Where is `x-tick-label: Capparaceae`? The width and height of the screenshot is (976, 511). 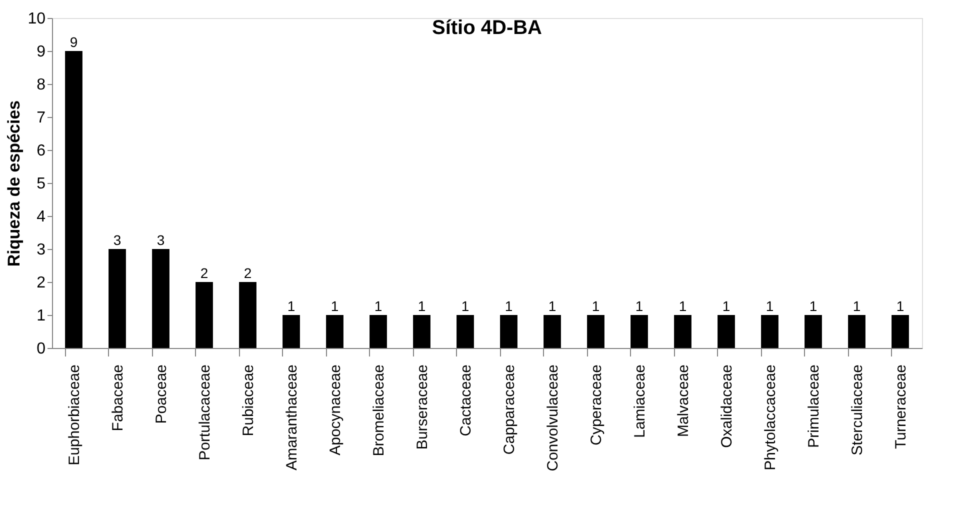
x-tick-label: Capparaceae is located at coordinates (509, 409).